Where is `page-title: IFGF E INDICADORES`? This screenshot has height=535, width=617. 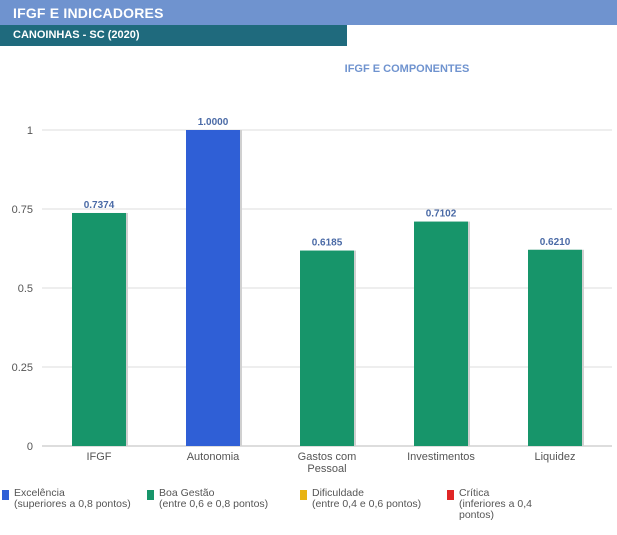 page-title: IFGF E INDICADORES is located at coordinates (88, 13).